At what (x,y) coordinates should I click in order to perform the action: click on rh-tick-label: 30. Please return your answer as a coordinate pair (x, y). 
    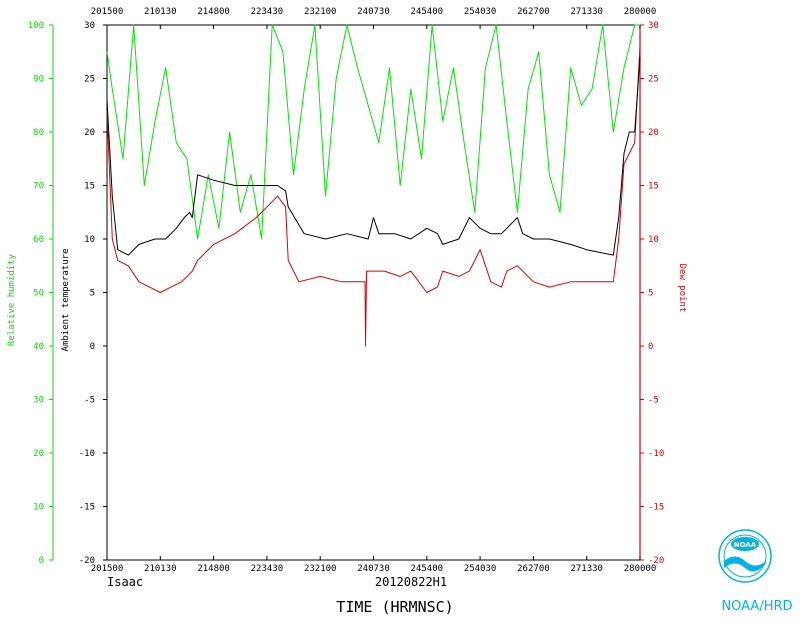
    Looking at the image, I should click on (38, 401).